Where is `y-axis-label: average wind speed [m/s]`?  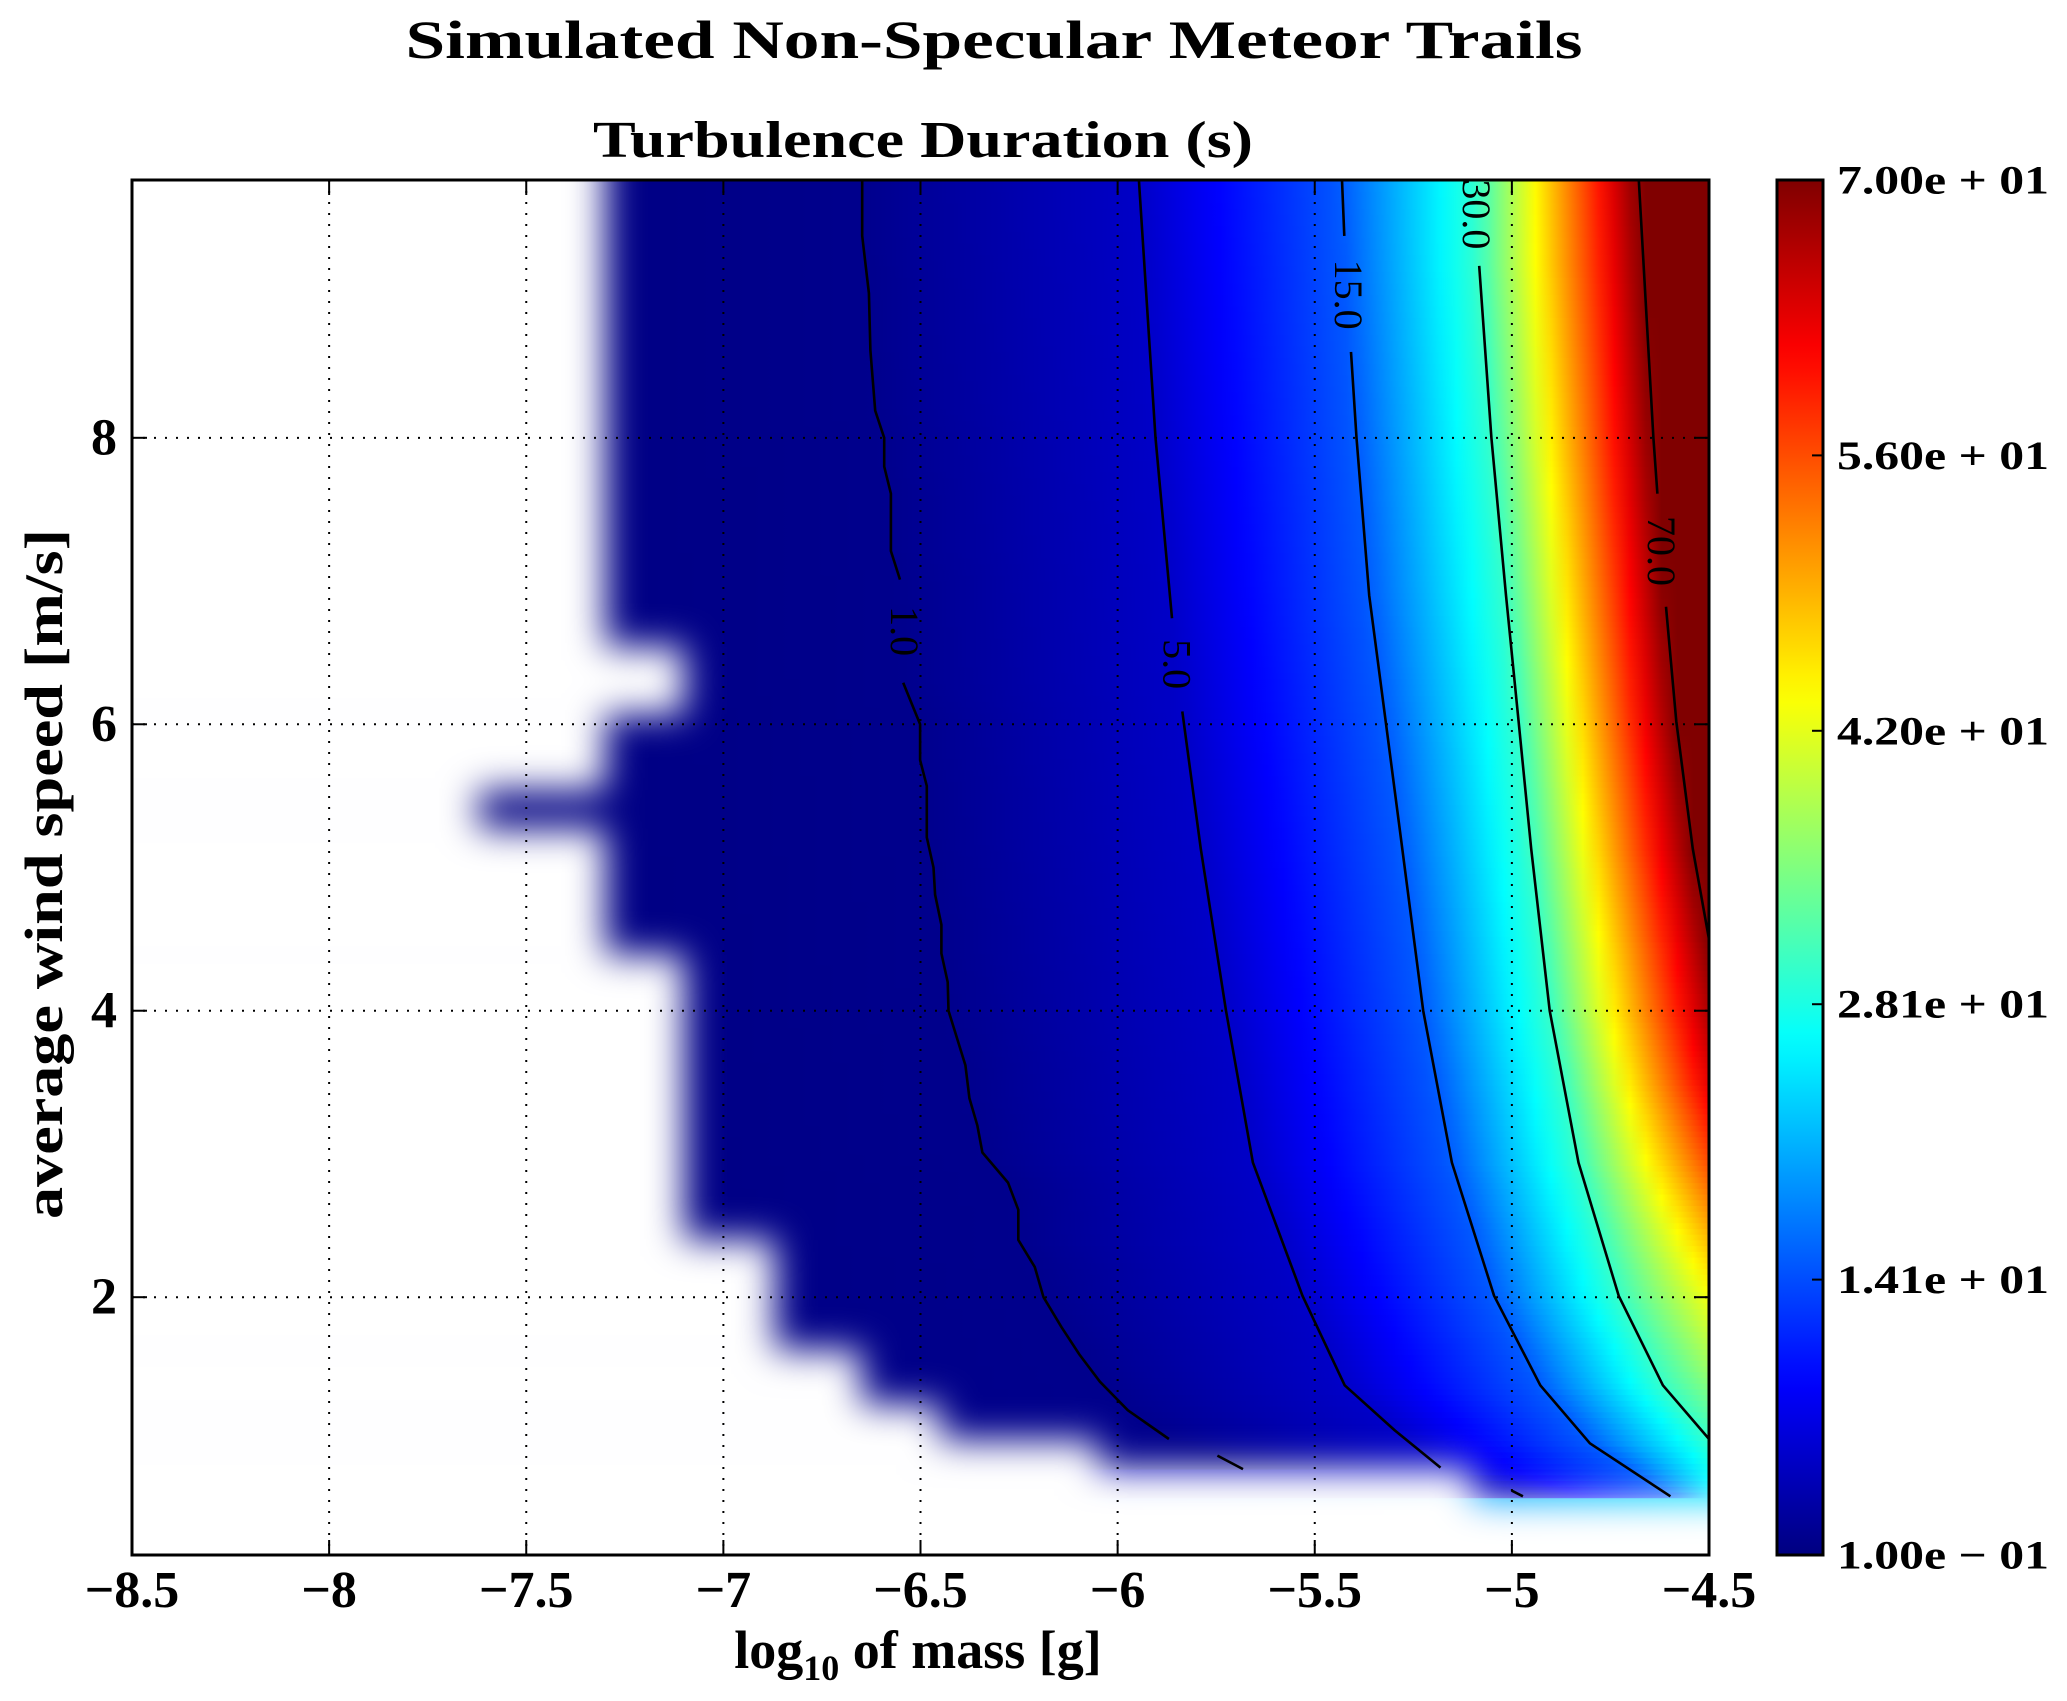 y-axis-label: average wind speed [m/s] is located at coordinates (44, 874).